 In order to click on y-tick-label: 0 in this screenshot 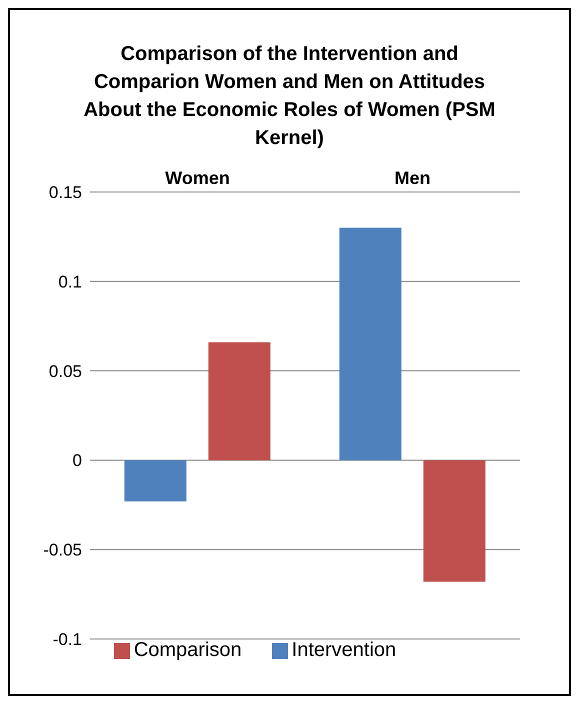, I will do `click(77, 460)`.